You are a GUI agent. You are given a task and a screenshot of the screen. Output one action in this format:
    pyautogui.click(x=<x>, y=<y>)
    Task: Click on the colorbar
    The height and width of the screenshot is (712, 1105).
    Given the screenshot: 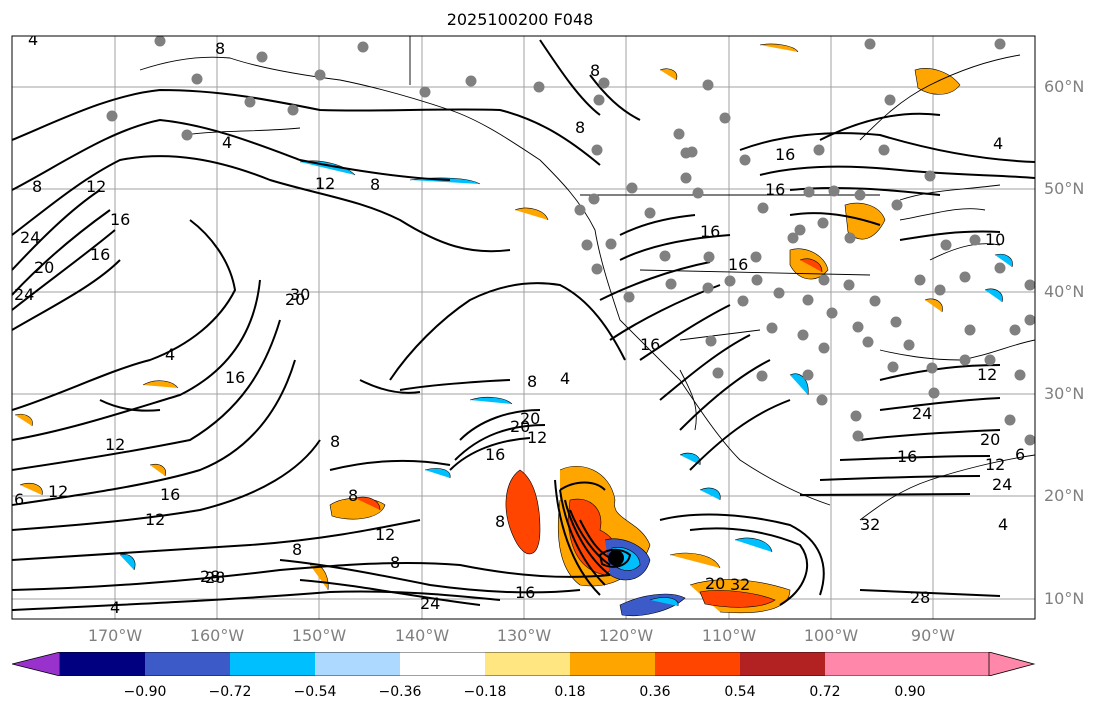 What is the action you would take?
    pyautogui.click(x=523, y=664)
    